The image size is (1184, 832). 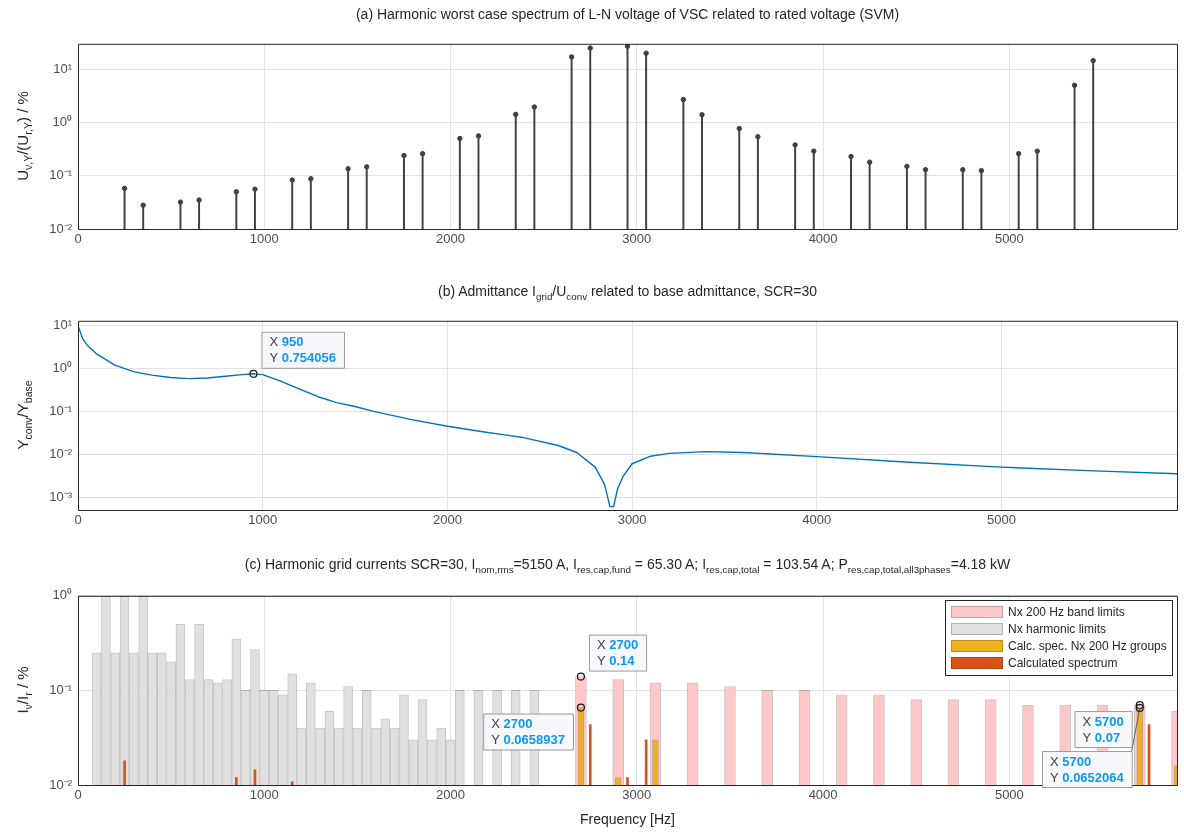 I want to click on legend-label: Nx harmonic limits, so click(x=1057, y=629).